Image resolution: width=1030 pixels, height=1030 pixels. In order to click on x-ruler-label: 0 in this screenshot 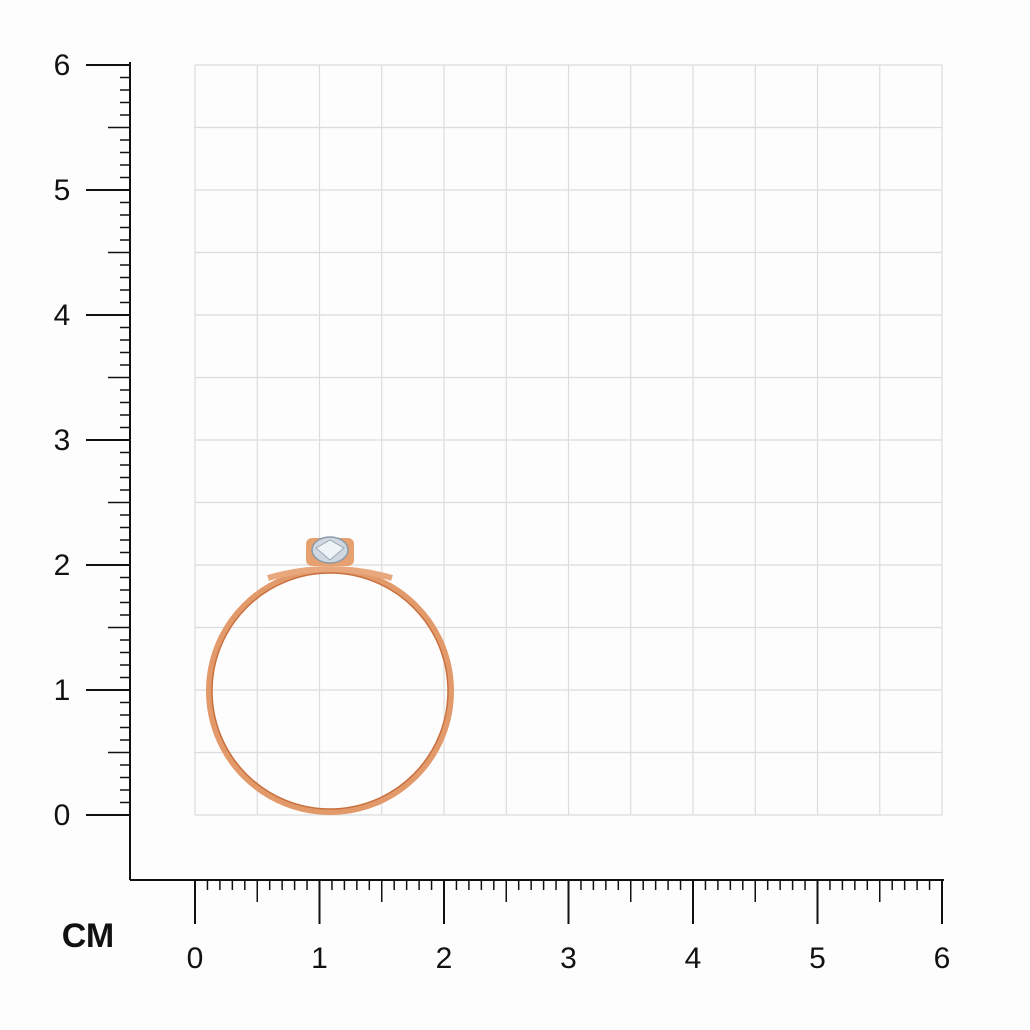, I will do `click(195, 958)`.